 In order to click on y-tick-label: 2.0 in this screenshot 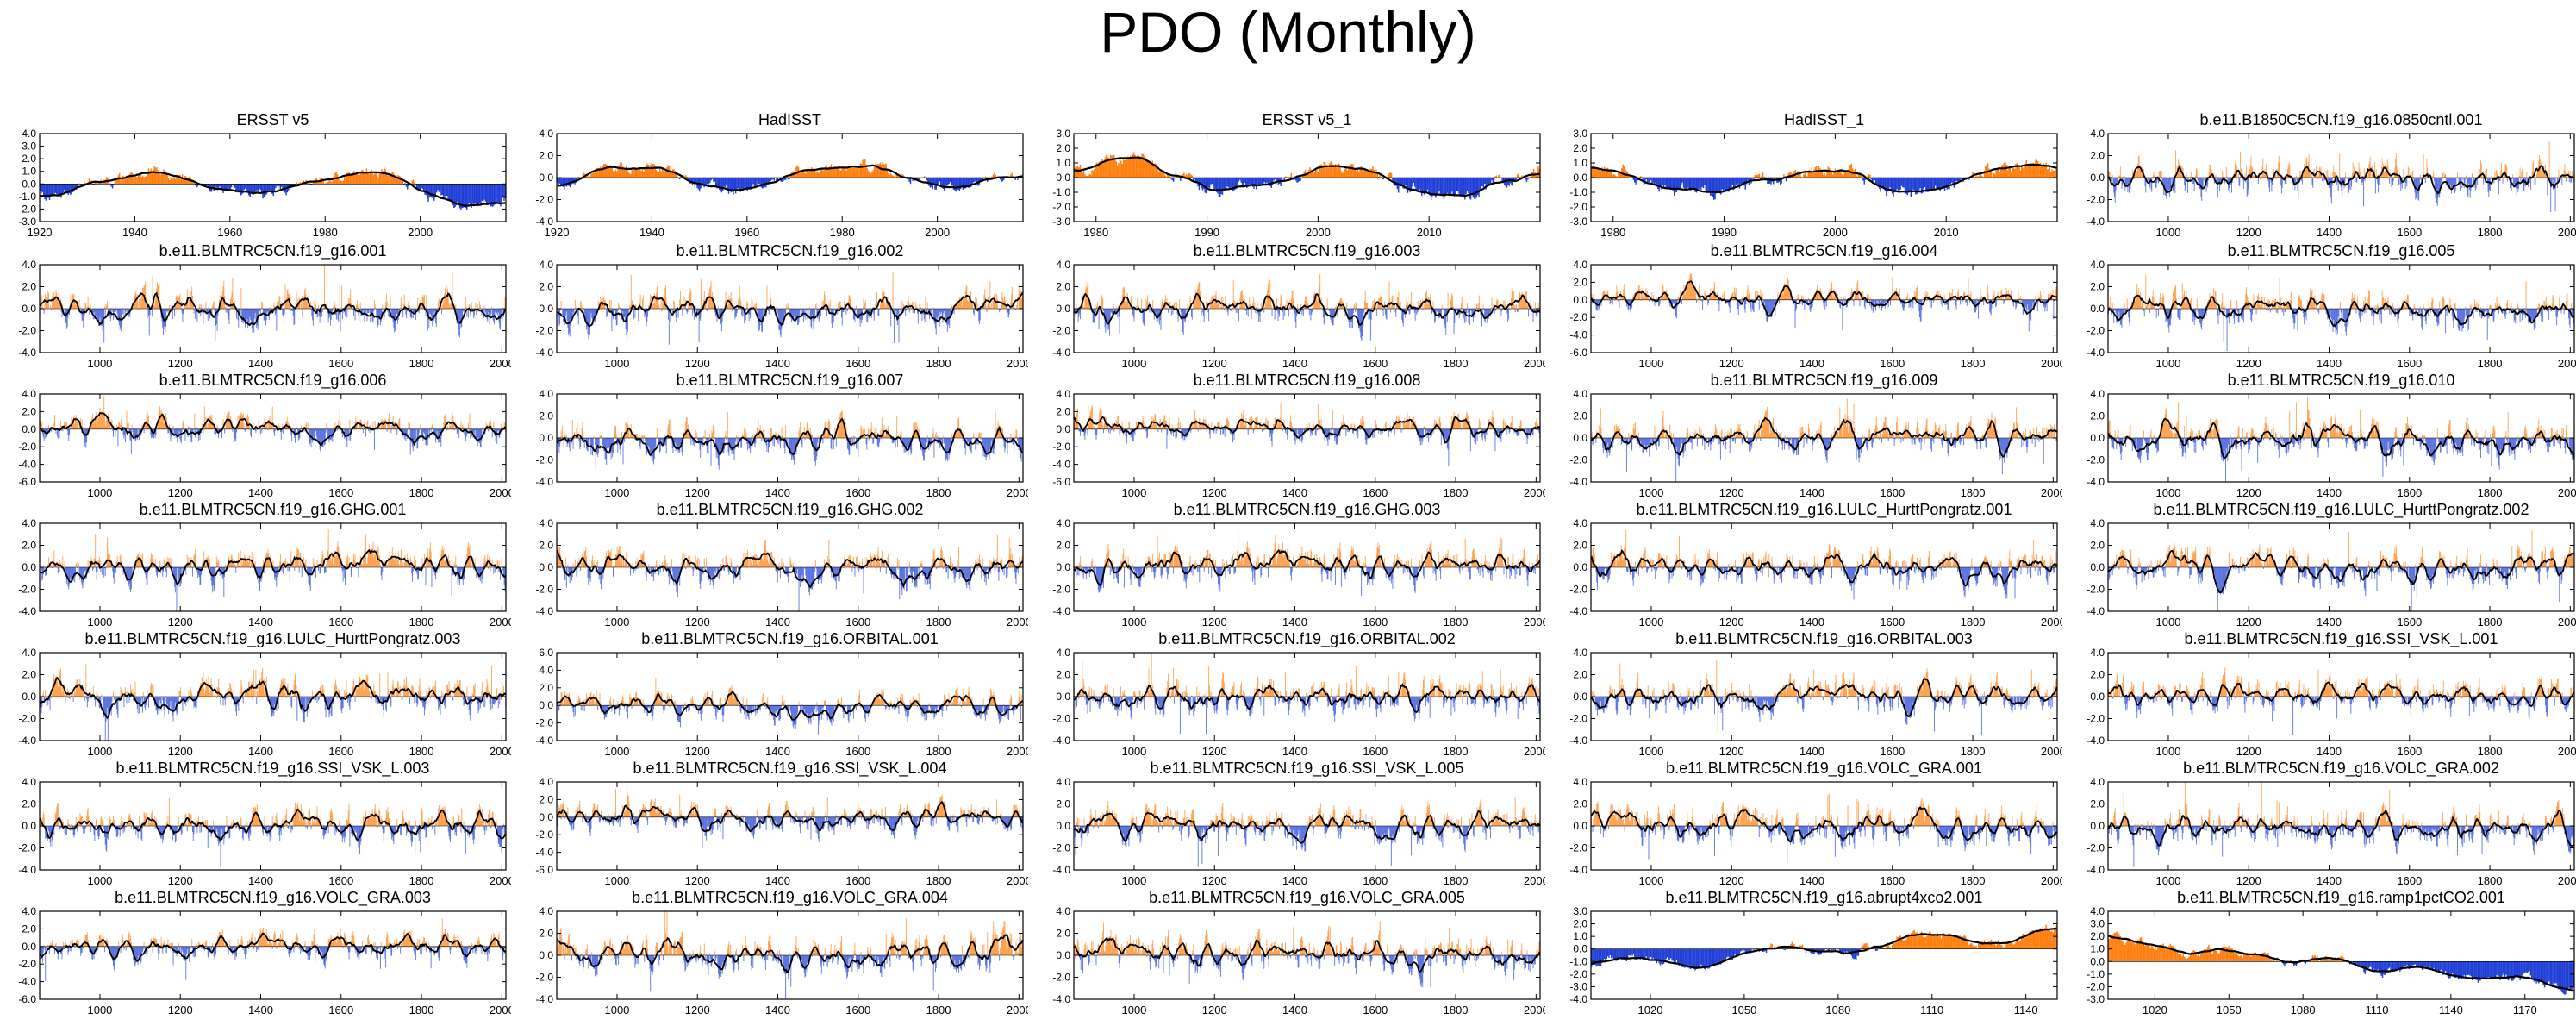, I will do `click(29, 159)`.